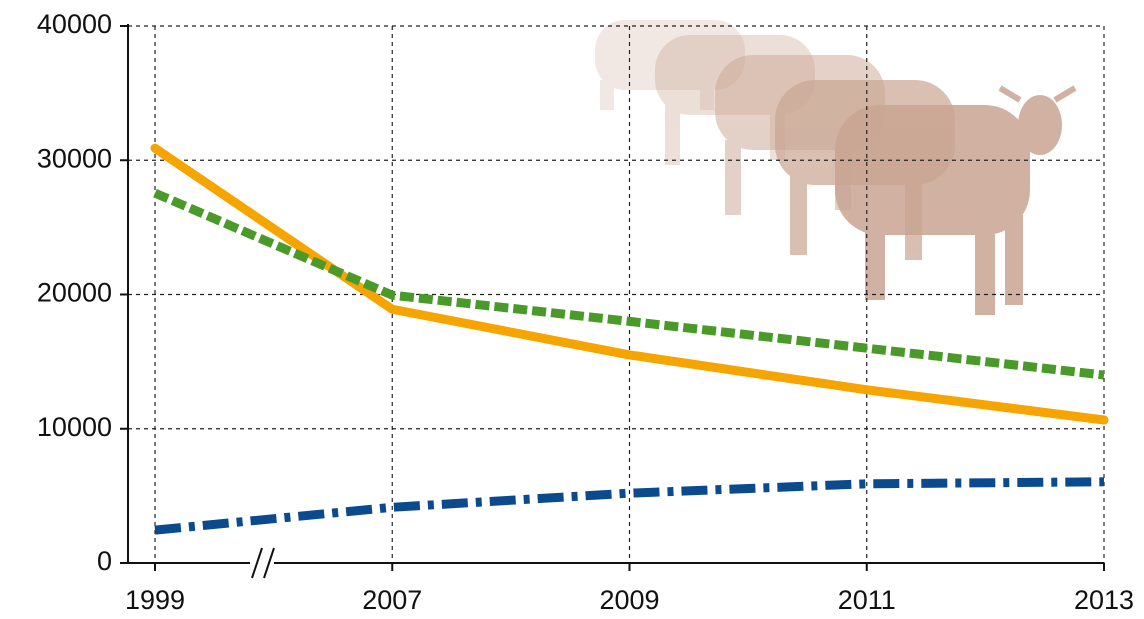 This screenshot has width=1144, height=619. Describe the element at coordinates (74, 158) in the screenshot. I see `y-tick-label: 30000` at that location.